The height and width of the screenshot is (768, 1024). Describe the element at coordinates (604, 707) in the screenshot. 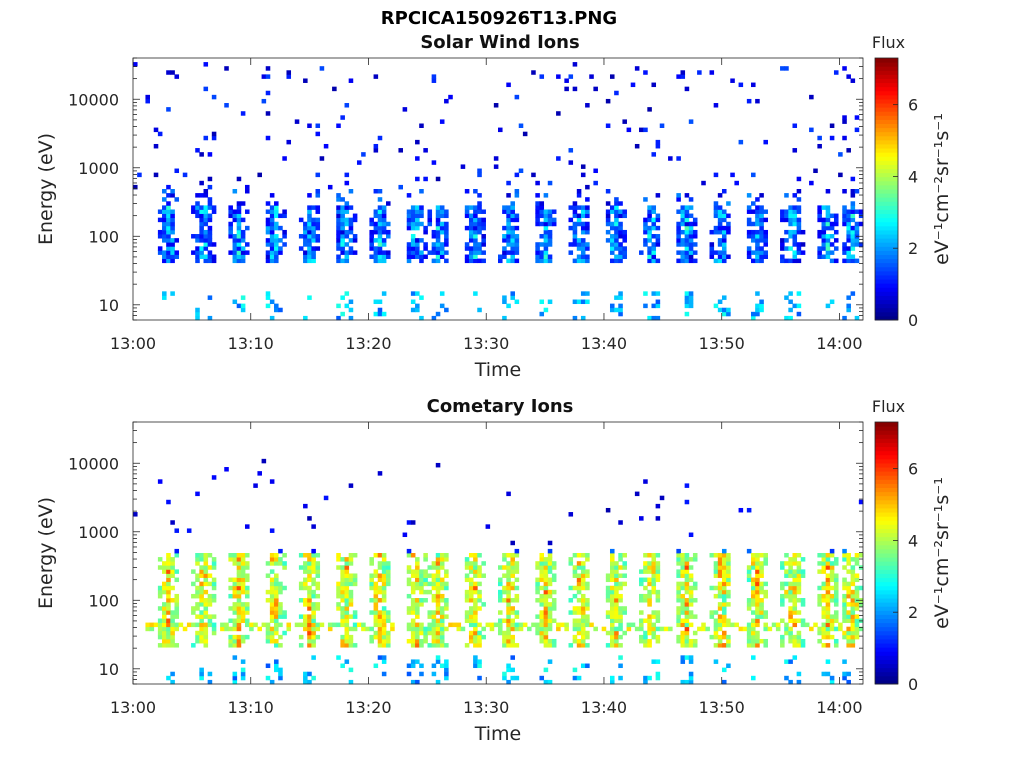

I see `x-tick-label: 13:40` at that location.